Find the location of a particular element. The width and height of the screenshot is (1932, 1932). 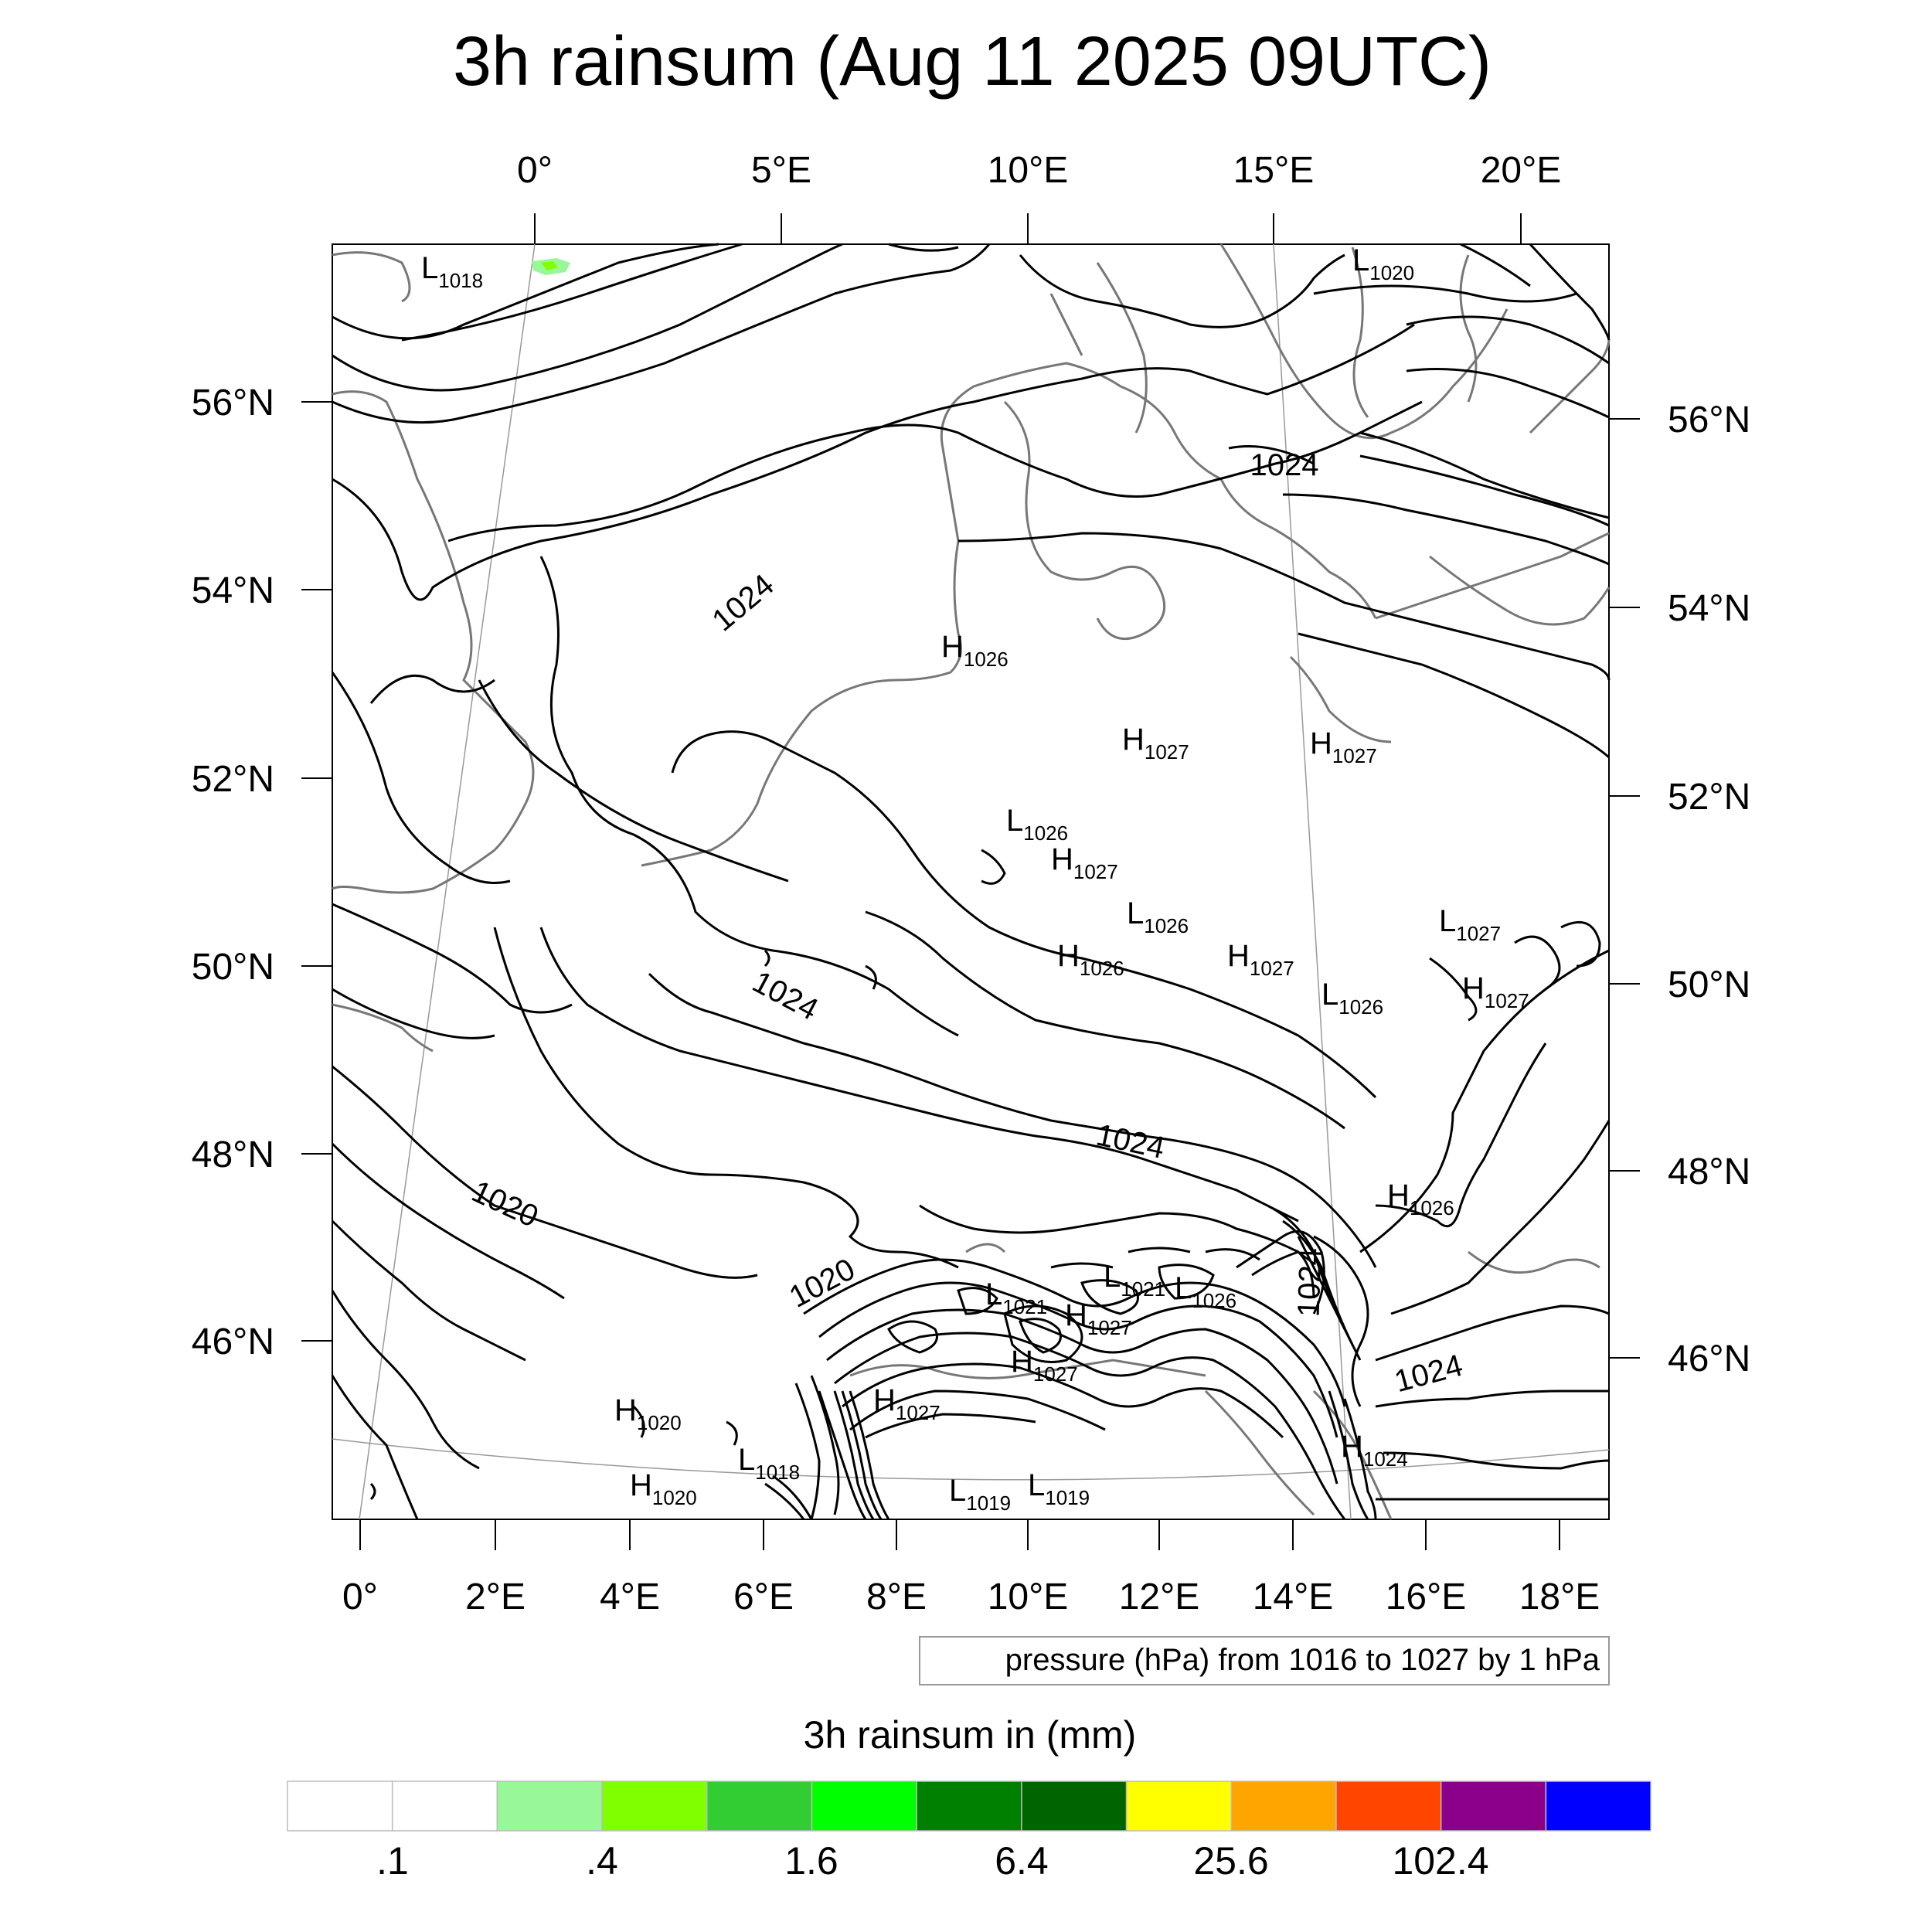

top-longitude-labels: 0° 5°E 10°E 15°E 20°E is located at coordinates (1039, 170).